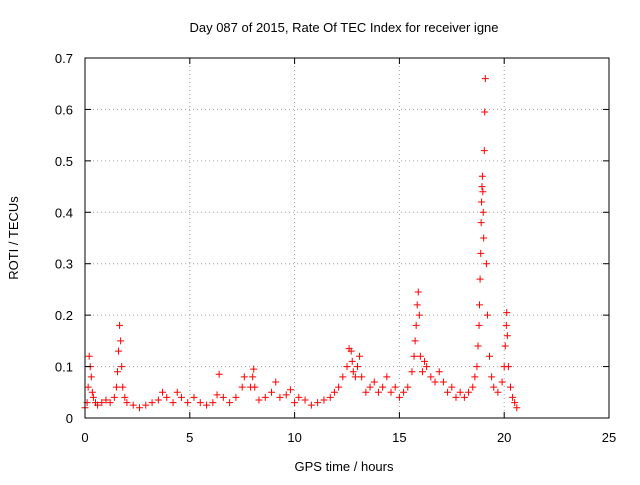 The image size is (640, 485). What do you see at coordinates (69, 418) in the screenshot?
I see `y-tick-label: 0` at bounding box center [69, 418].